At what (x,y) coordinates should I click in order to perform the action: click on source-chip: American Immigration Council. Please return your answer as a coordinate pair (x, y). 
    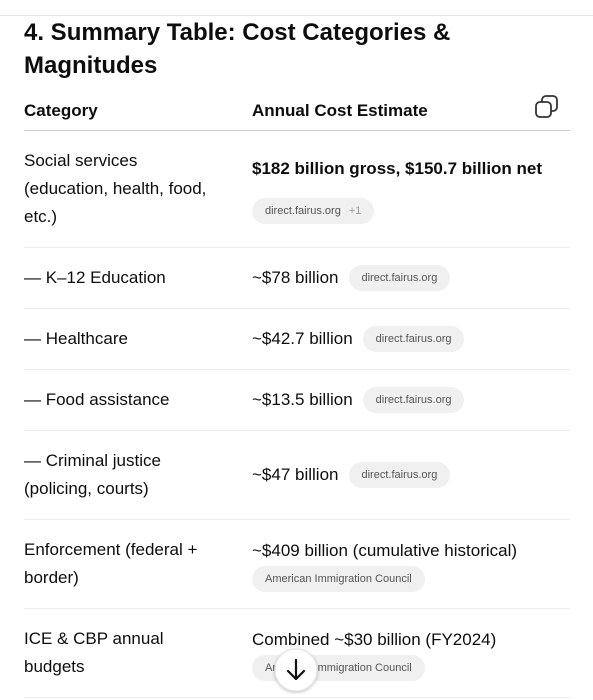
    Looking at the image, I should click on (338, 578).